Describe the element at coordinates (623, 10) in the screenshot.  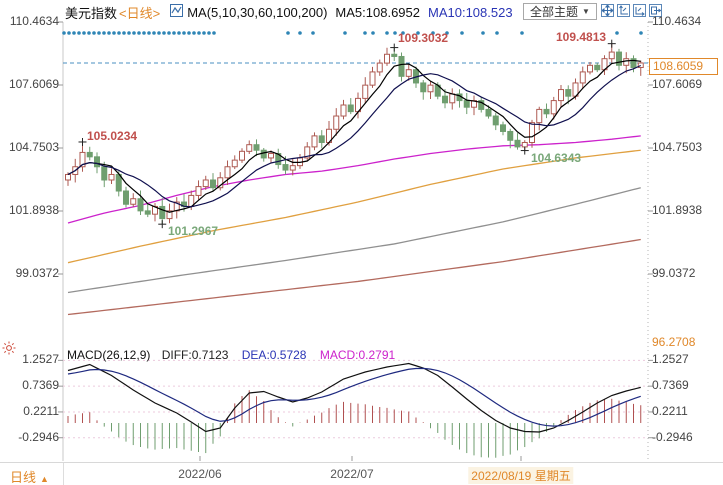
I see `scale-y-axis-icon` at that location.